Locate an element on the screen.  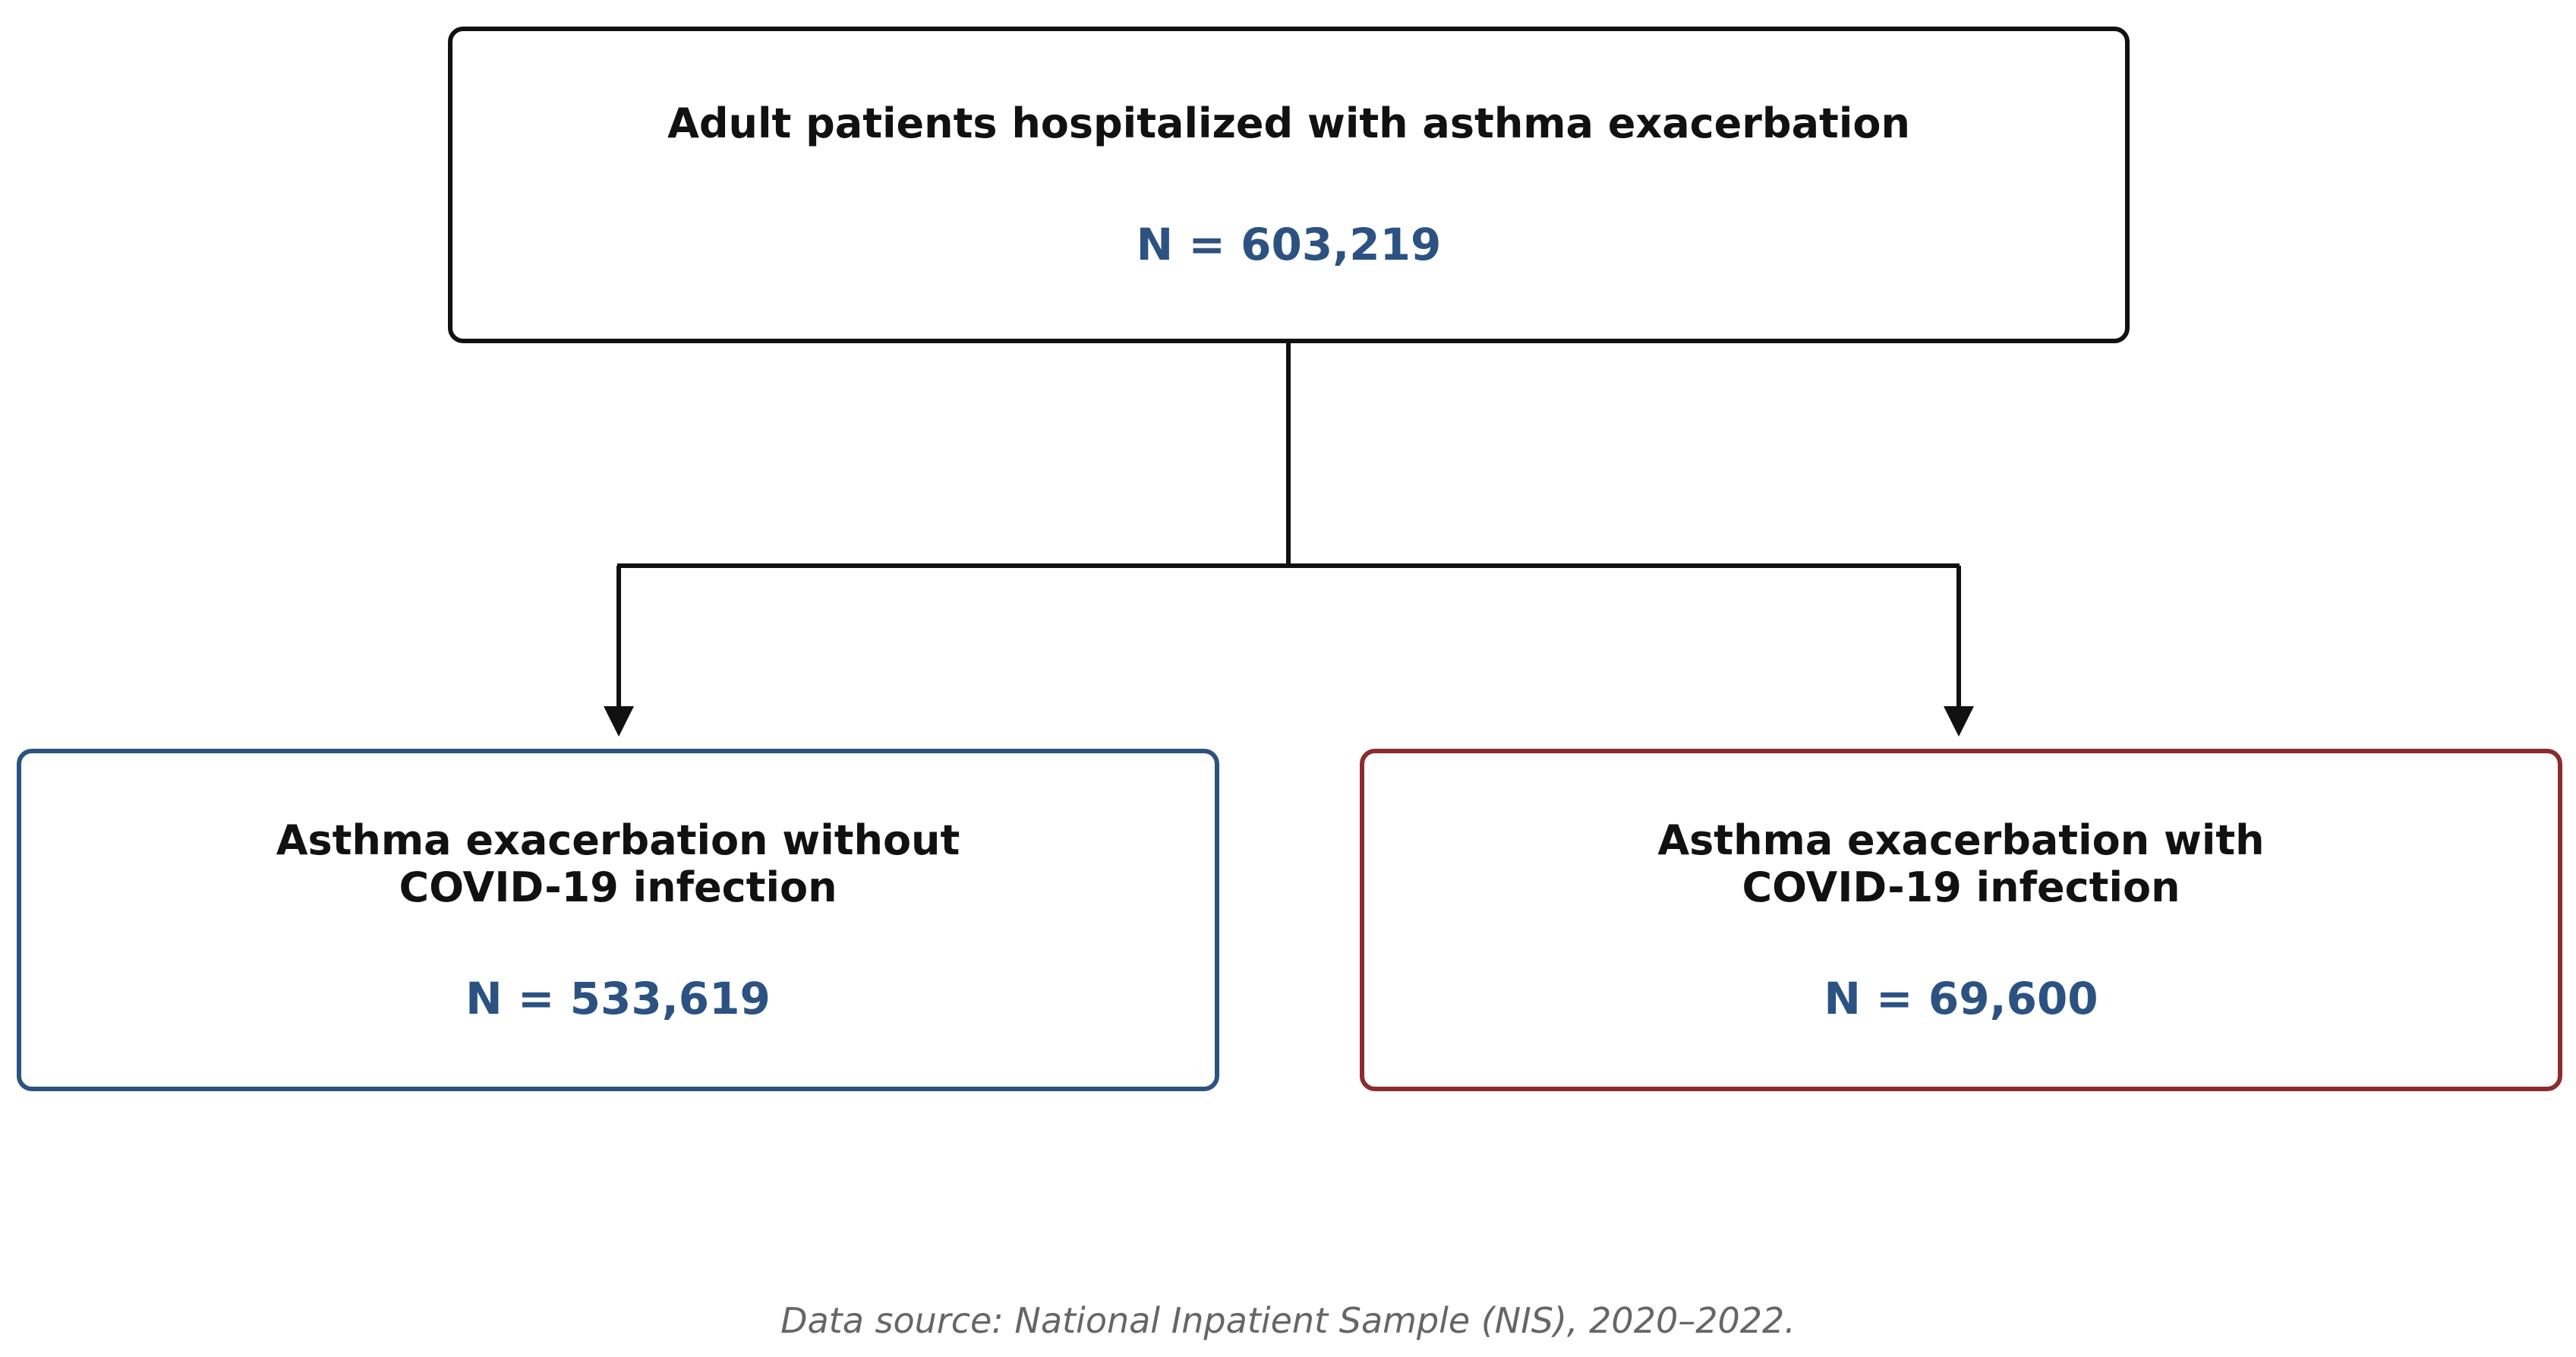
right-arrow-head is located at coordinates (1959, 722).